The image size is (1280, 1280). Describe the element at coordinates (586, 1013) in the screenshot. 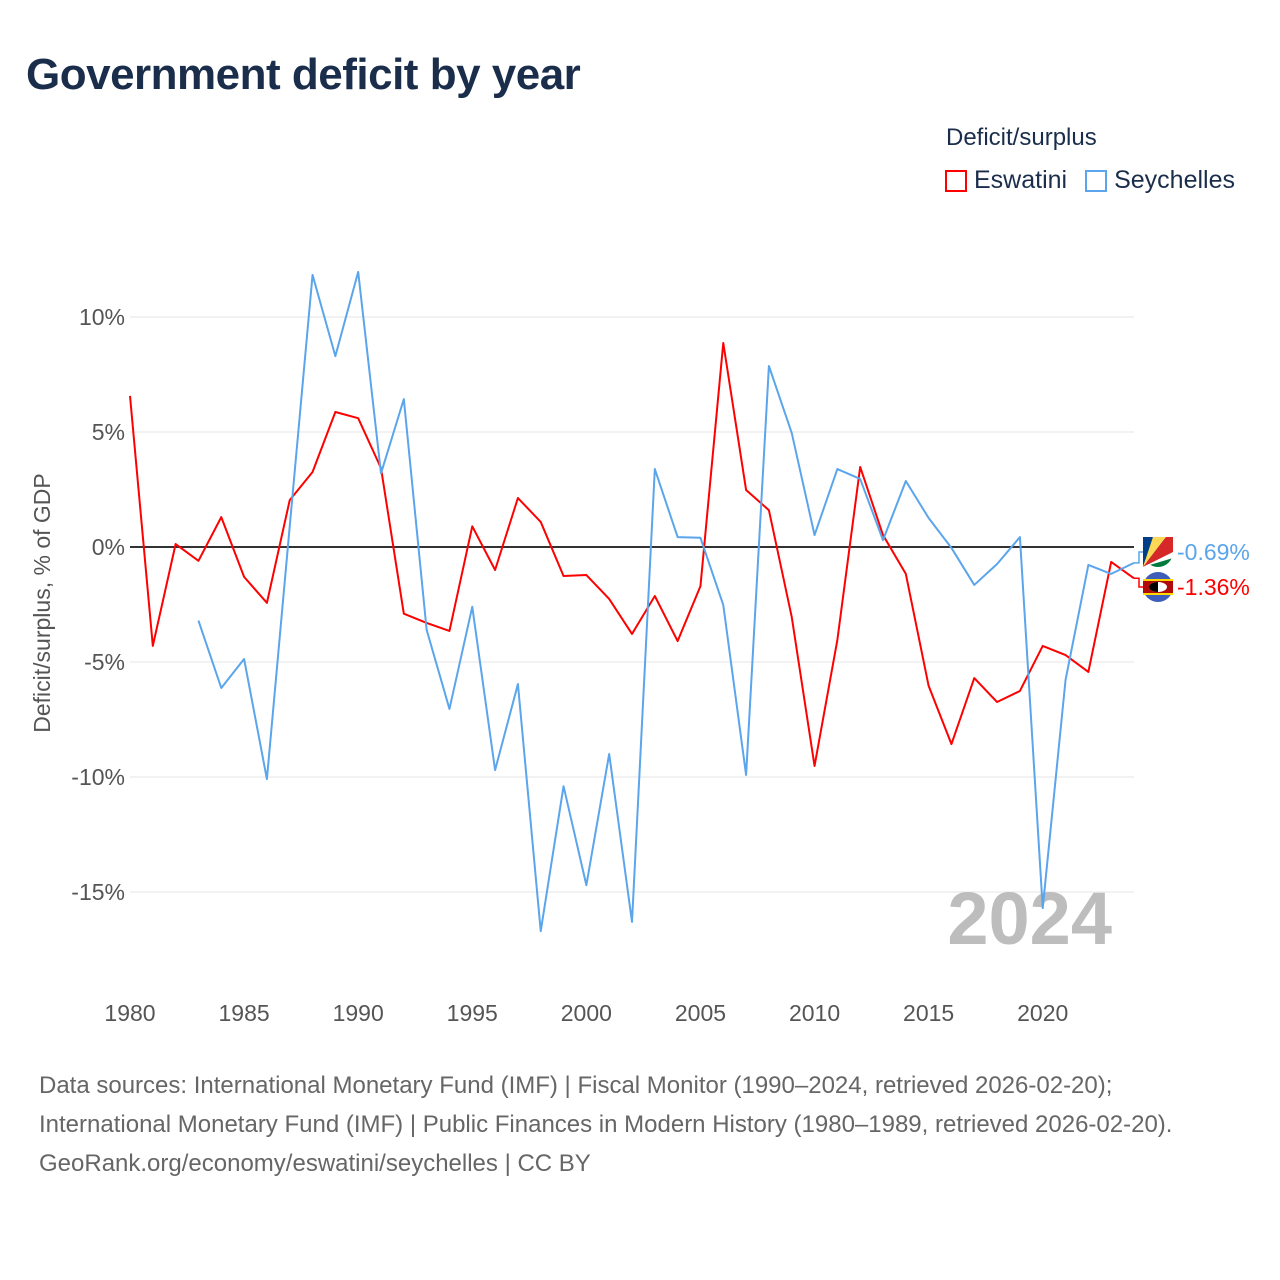

I see `x-tick-label: 2000` at that location.